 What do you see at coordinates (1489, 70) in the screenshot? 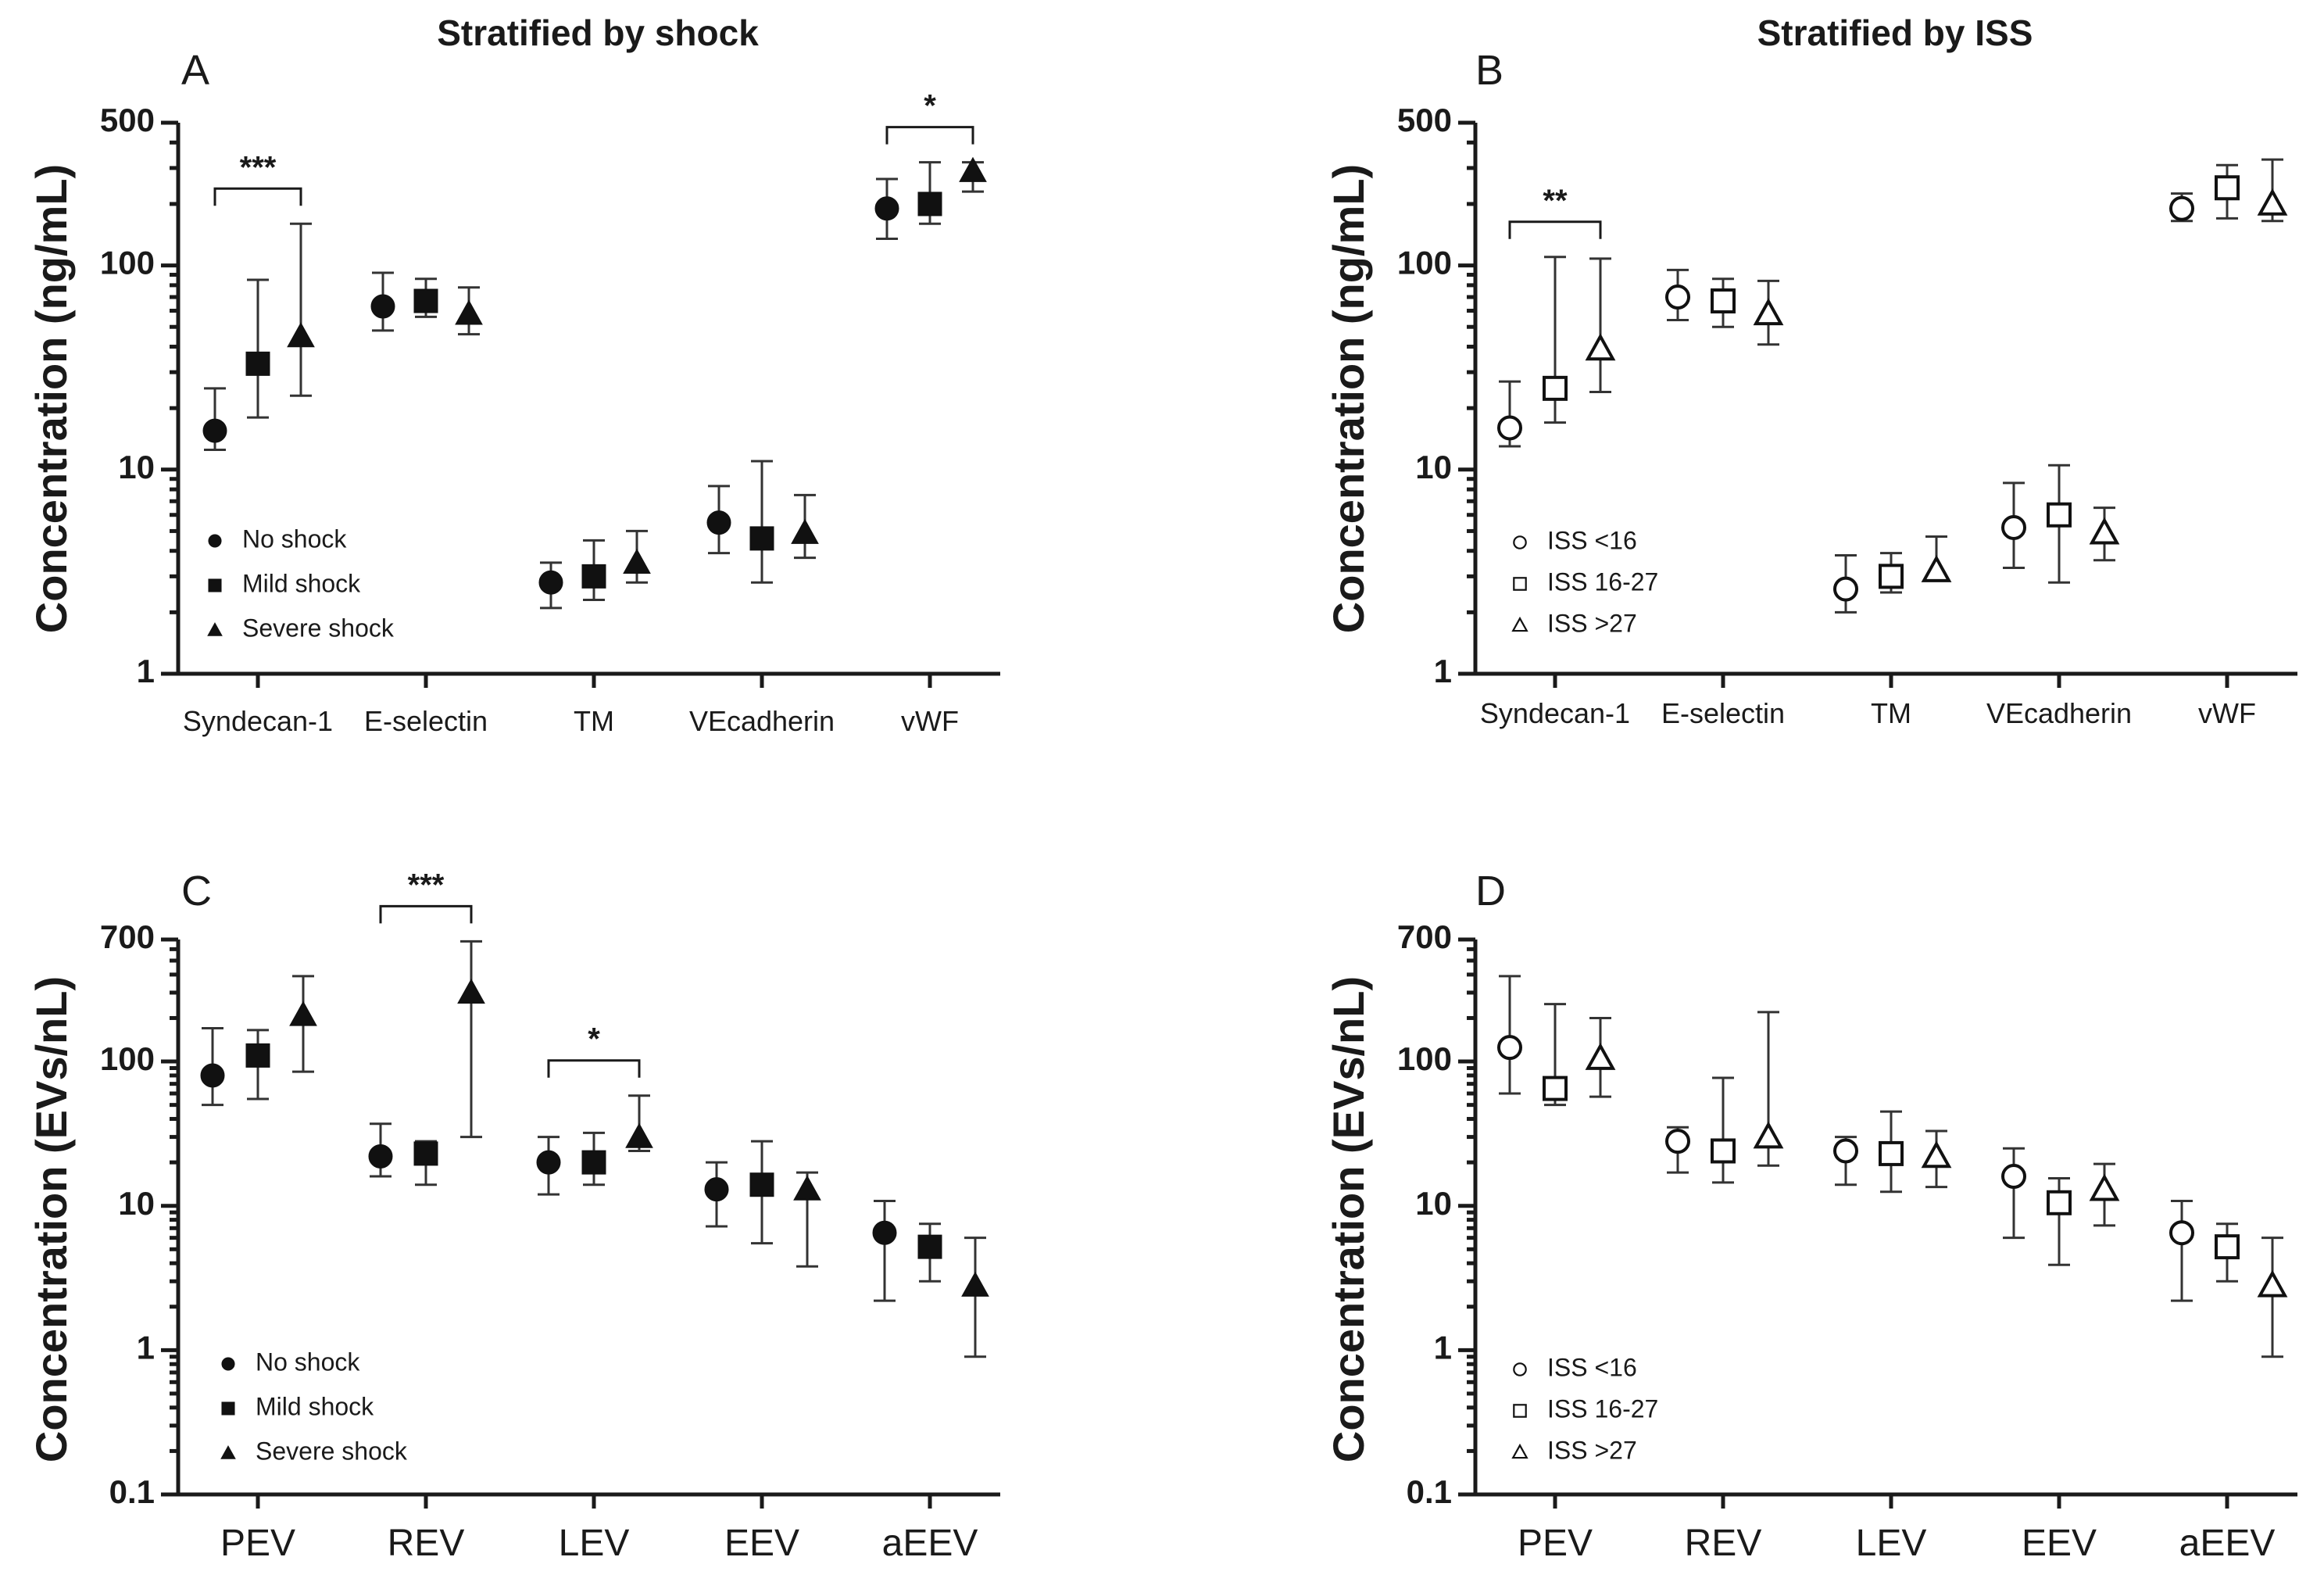
I see `panel-label: B` at bounding box center [1489, 70].